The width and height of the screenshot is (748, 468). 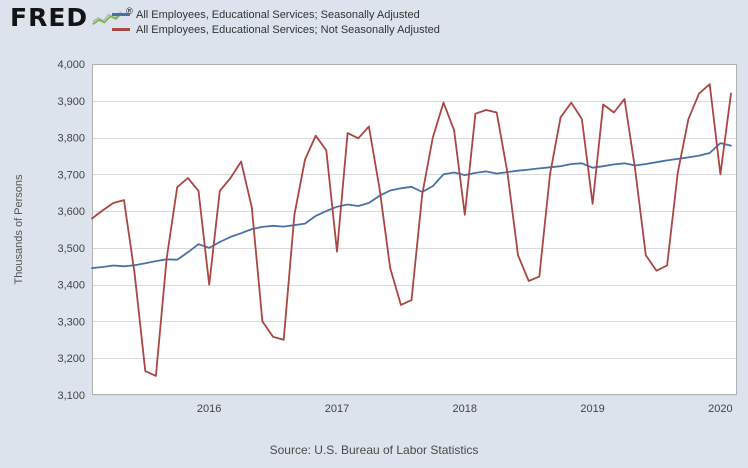 I want to click on y-tick-label: 3,300, so click(x=71, y=322).